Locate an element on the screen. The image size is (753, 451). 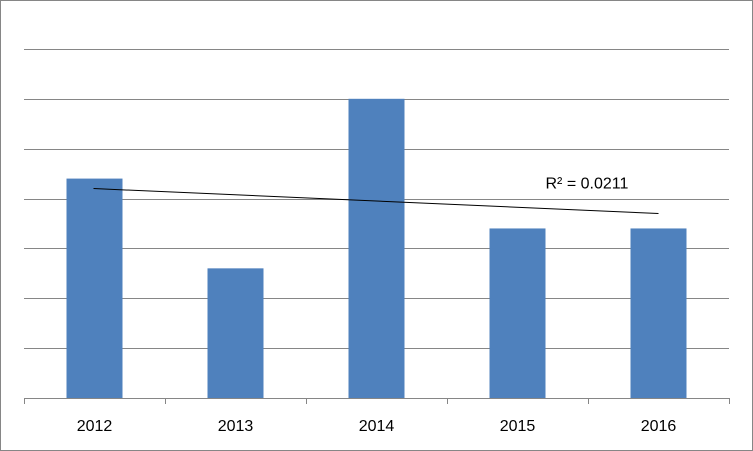
x-axis is located at coordinates (377, 401).